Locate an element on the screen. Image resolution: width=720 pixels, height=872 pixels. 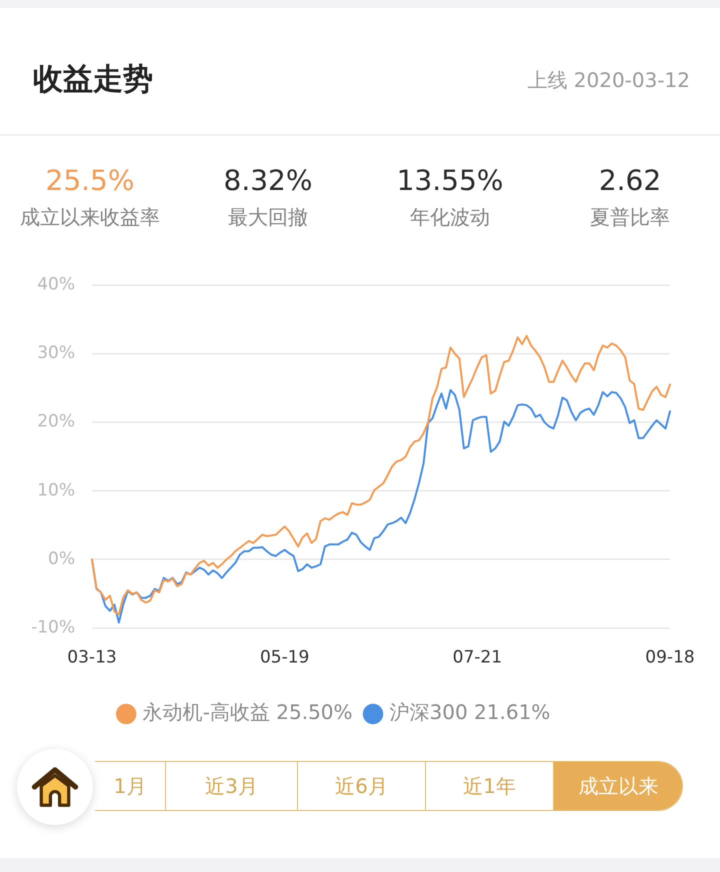
legend-label: 永动机-高收益 25.50% is located at coordinates (247, 712).